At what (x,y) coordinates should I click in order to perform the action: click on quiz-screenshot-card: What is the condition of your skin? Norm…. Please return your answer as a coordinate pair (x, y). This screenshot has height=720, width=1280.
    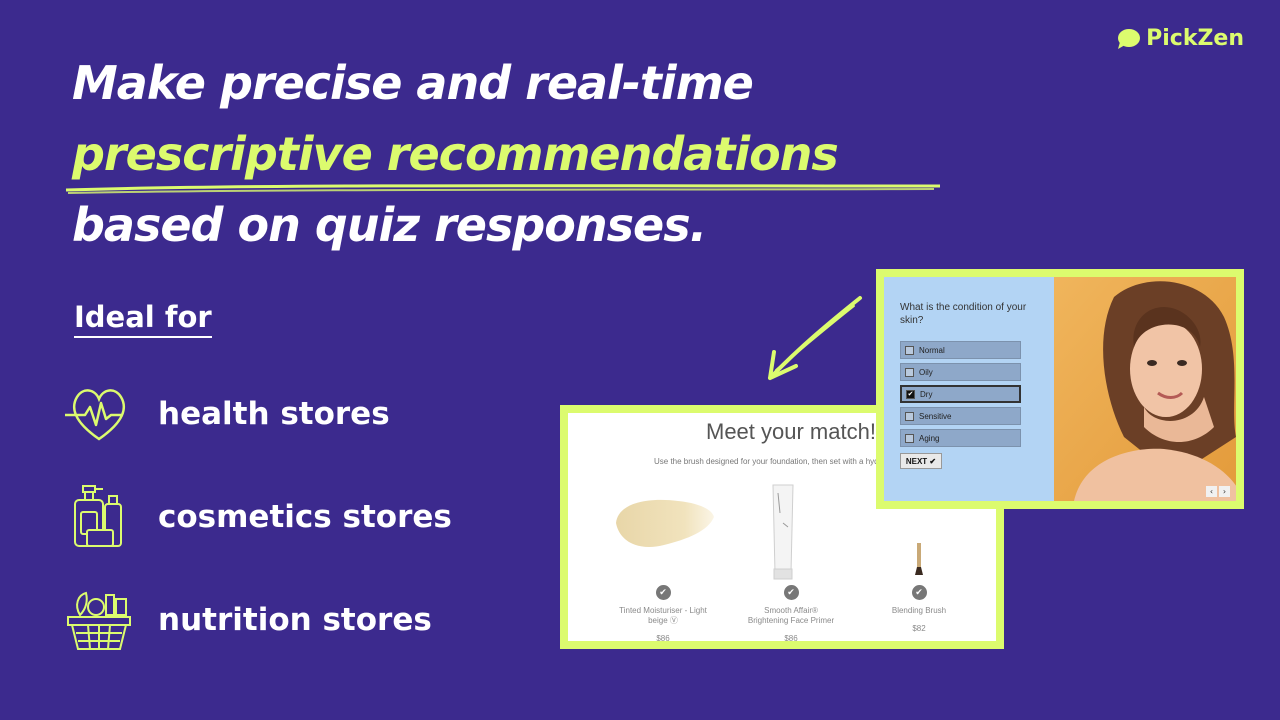
    Looking at the image, I should click on (1060, 389).